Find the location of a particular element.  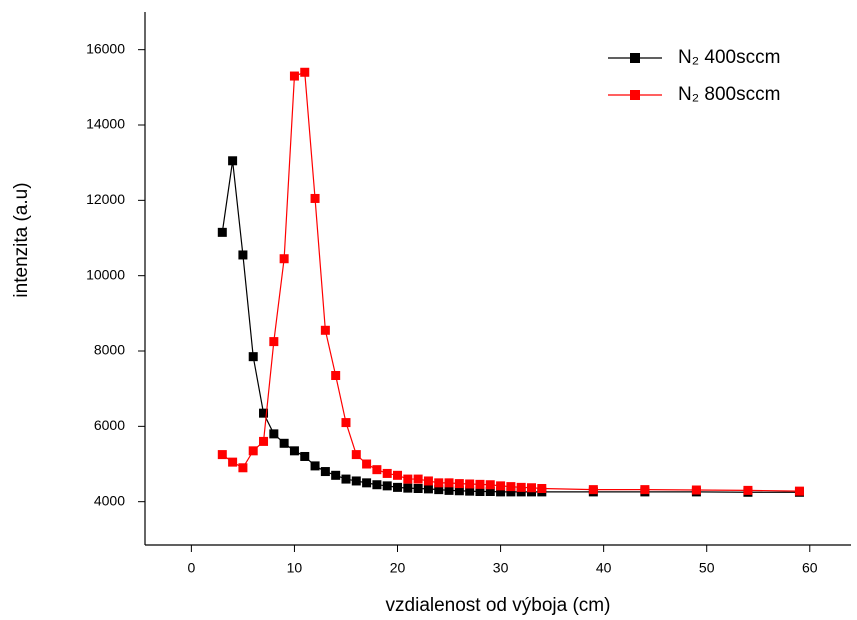

y-axis-title: intenzita (a.u) is located at coordinates (21, 239).